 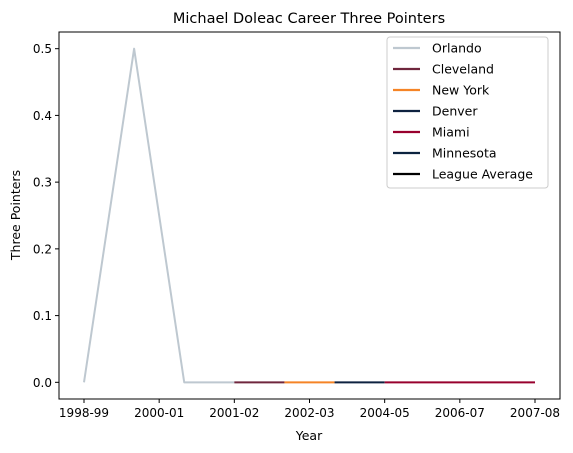 What do you see at coordinates (463, 69) in the screenshot?
I see `legend-label: Cleveland` at bounding box center [463, 69].